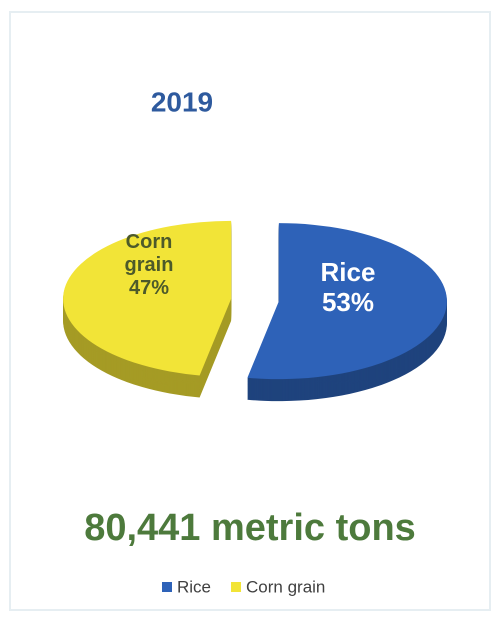 The height and width of the screenshot is (622, 497). Describe the element at coordinates (250, 528) in the screenshot. I see `annotation: 80,441 metric tons` at that location.